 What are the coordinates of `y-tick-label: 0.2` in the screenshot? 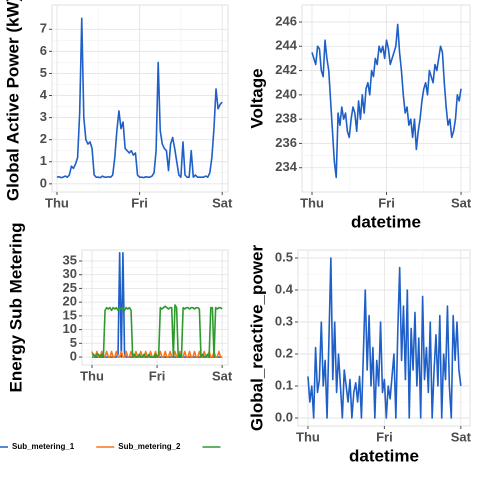 It's located at (284, 352).